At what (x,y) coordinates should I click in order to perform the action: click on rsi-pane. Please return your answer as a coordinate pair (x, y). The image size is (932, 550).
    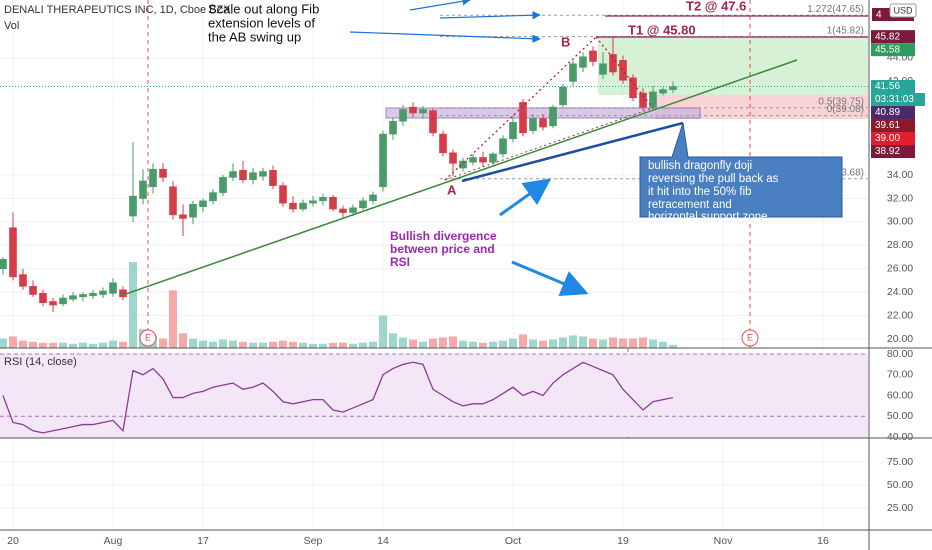
    Looking at the image, I should click on (434, 395).